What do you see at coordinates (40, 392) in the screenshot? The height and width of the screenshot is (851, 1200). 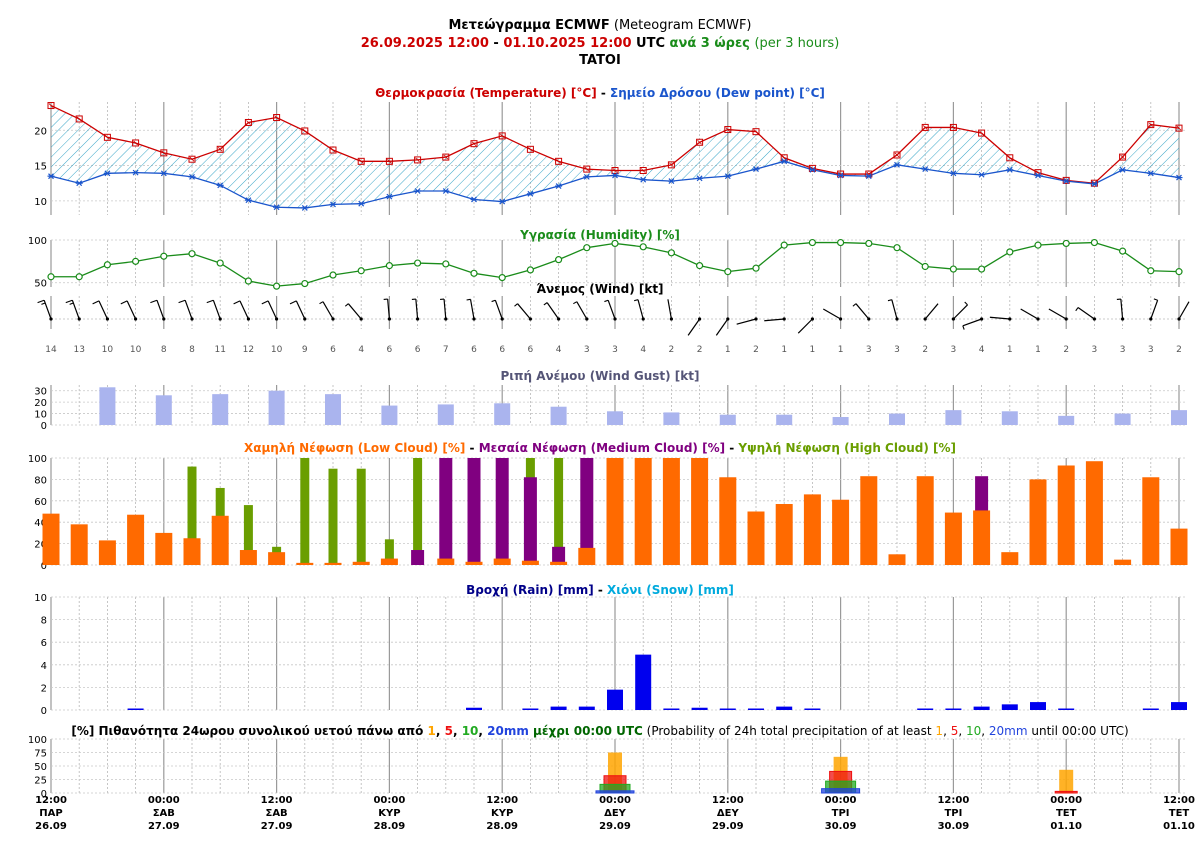 I see `wind-gust-ytick-label: 30` at bounding box center [40, 392].